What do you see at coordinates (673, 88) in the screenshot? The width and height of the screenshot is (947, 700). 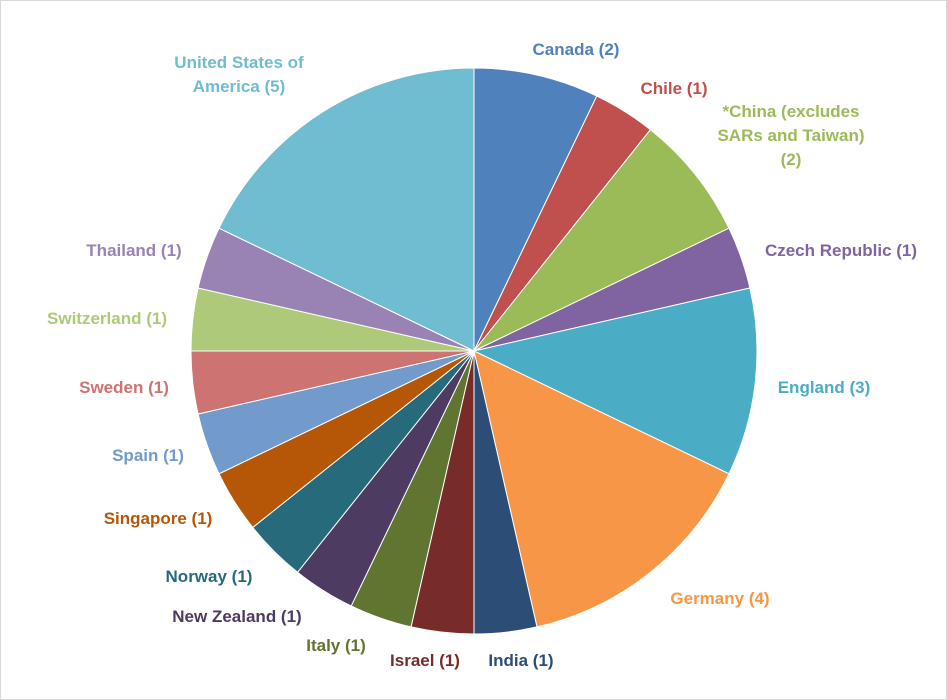 I see `slice-label: Chile (1)` at bounding box center [673, 88].